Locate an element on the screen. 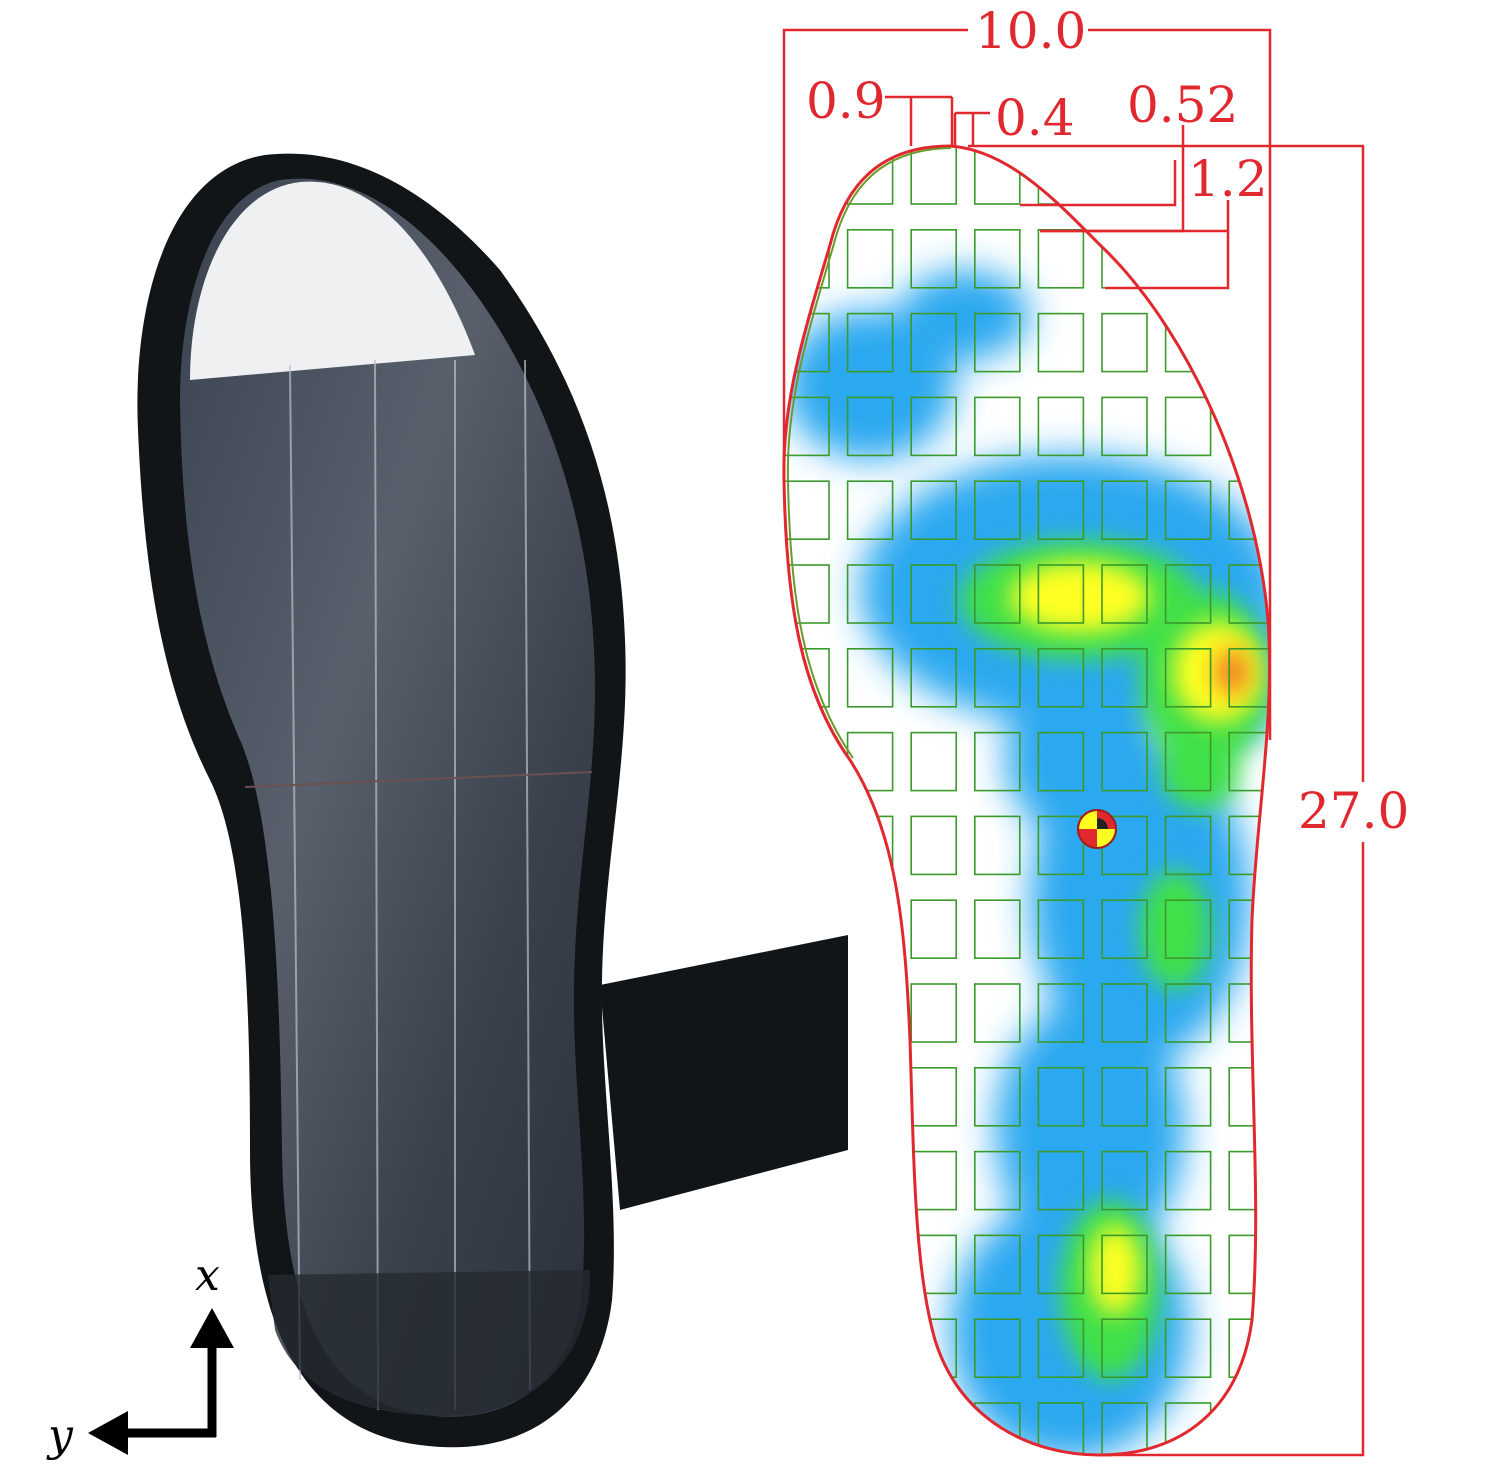 Image resolution: width=1495 pixels, height=1474 pixels. y-axis-arrow-head is located at coordinates (108, 1433).